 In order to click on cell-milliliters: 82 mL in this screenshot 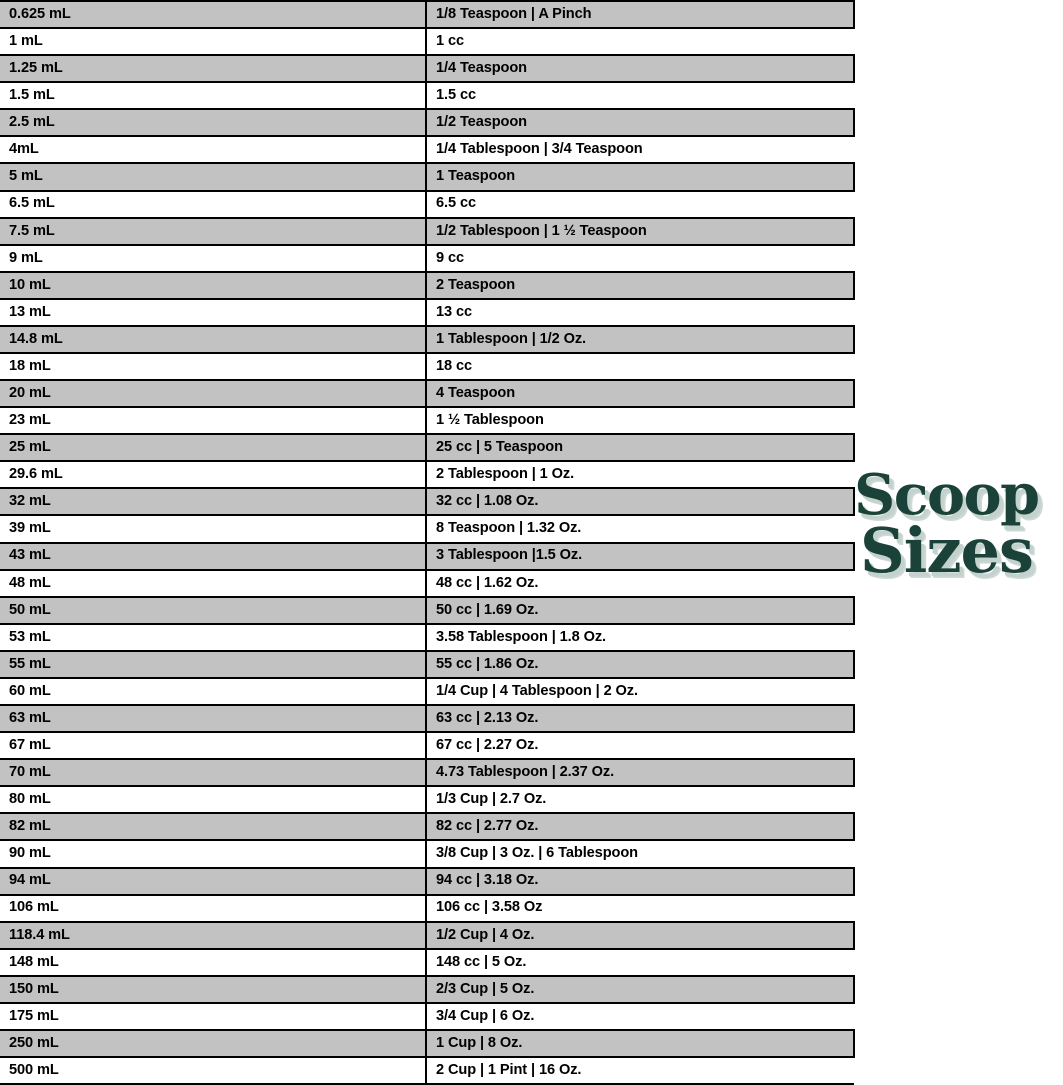, I will do `click(213, 827)`.